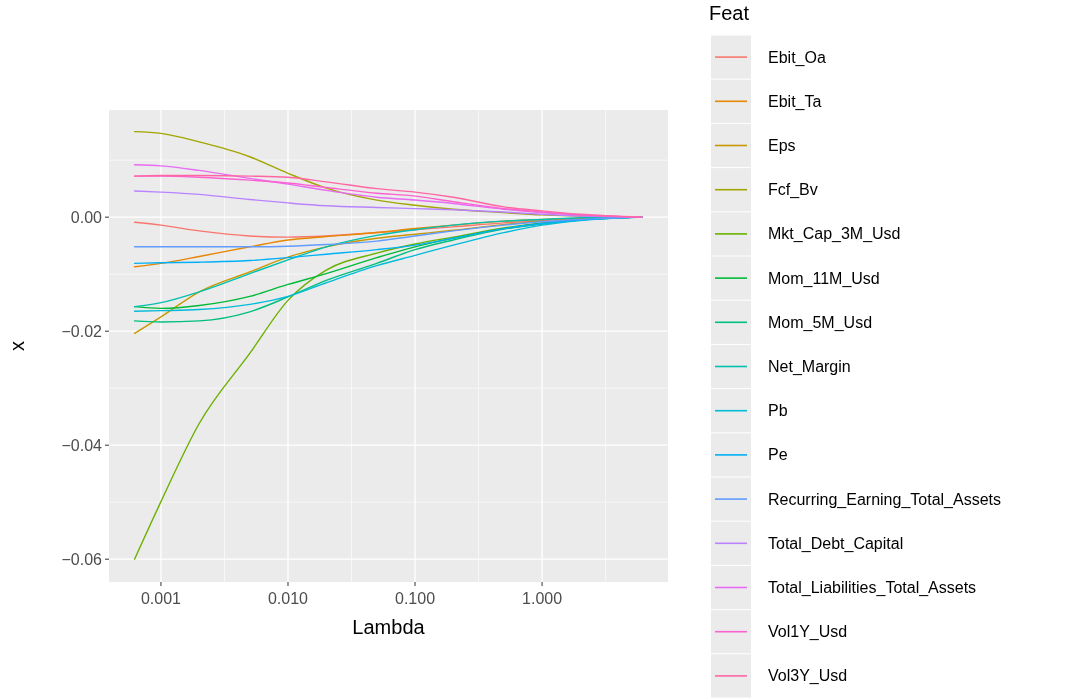 Image resolution: width=1070 pixels, height=698 pixels. I want to click on legend-title: Feat, so click(729, 13).